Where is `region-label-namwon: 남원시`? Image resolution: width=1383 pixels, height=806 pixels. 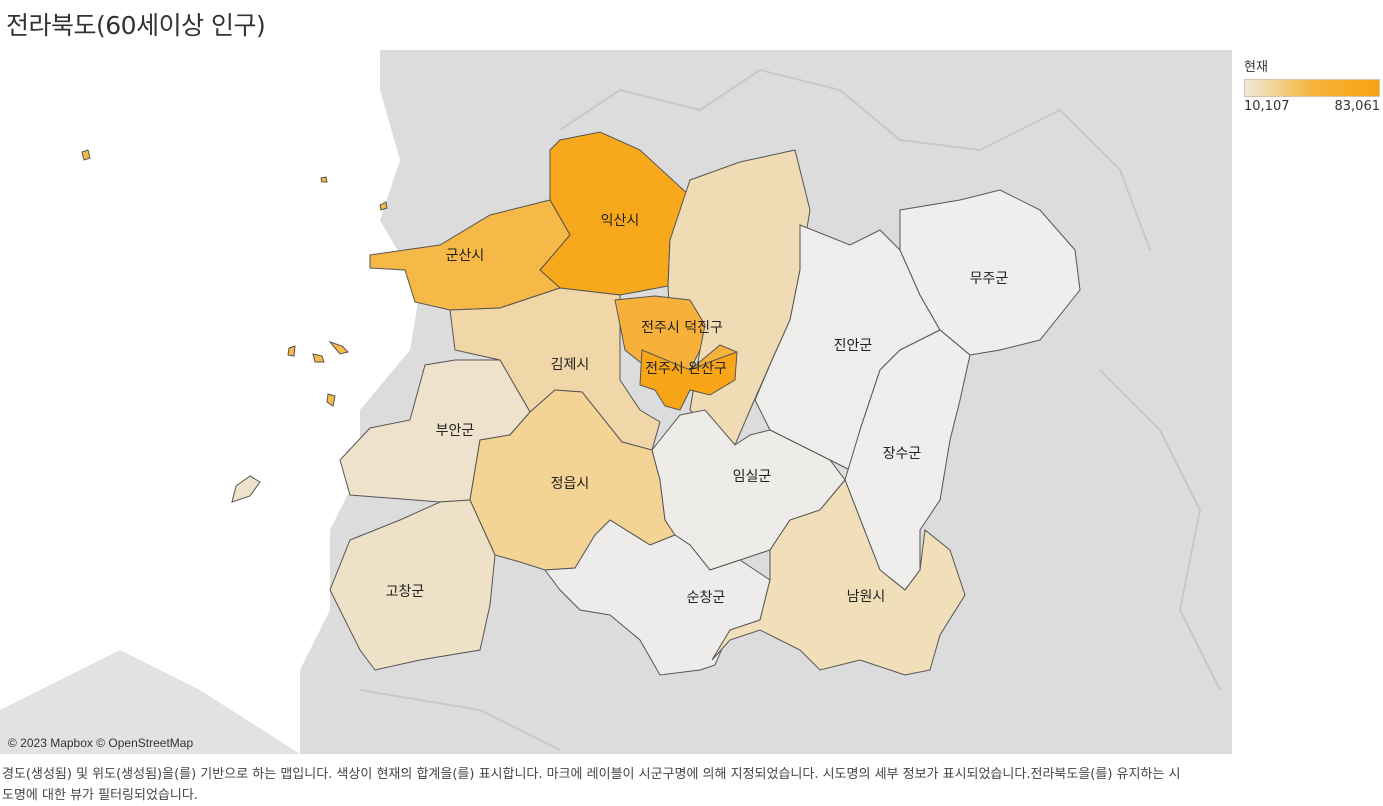
region-label-namwon: 남원시 is located at coordinates (866, 597).